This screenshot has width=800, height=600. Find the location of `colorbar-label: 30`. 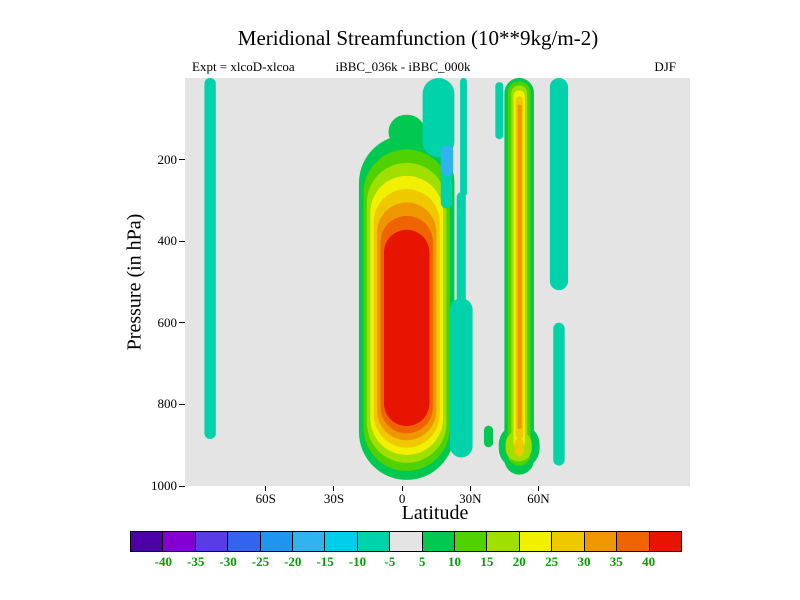

colorbar-label: 30 is located at coordinates (584, 561).